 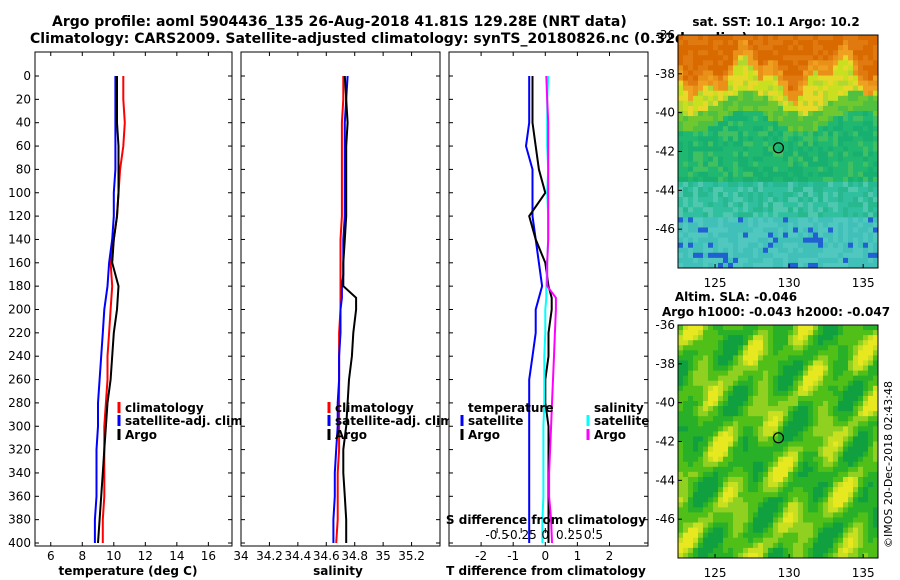 I want to click on y-tick-label: 240, so click(x=19, y=356).